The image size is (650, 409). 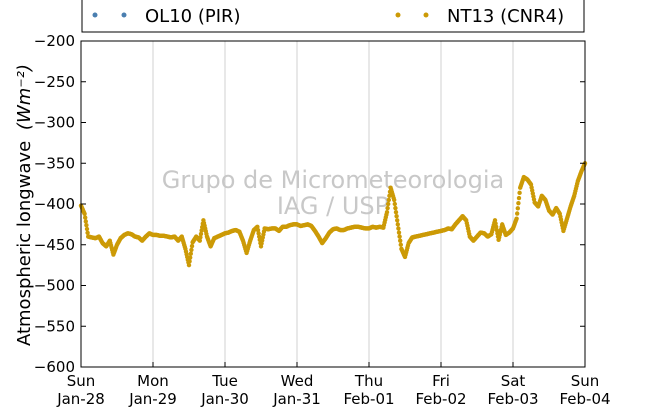 What do you see at coordinates (513, 381) in the screenshot?
I see `x-tick-label-day: Sat` at bounding box center [513, 381].